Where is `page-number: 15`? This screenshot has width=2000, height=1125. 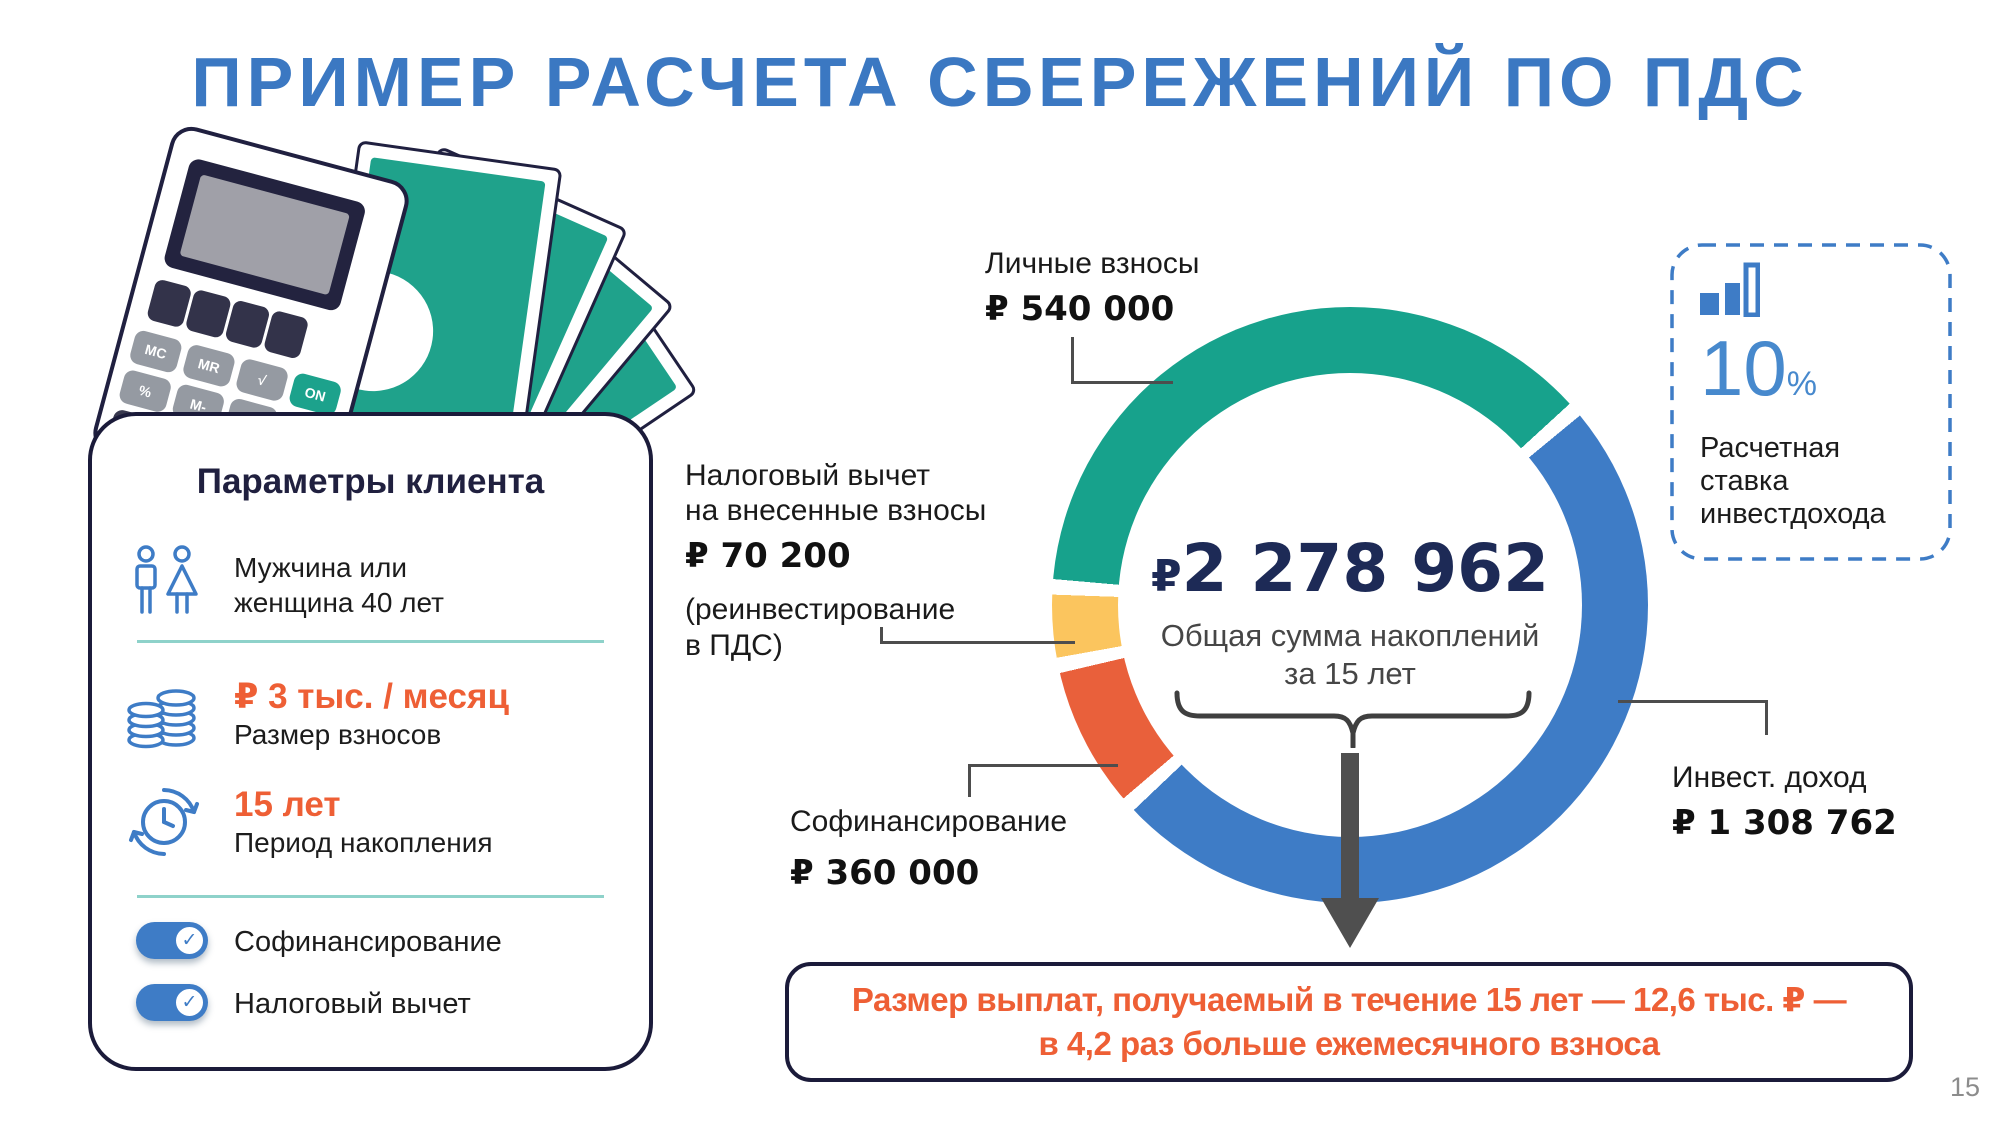 page-number: 15 is located at coordinates (1964, 1087).